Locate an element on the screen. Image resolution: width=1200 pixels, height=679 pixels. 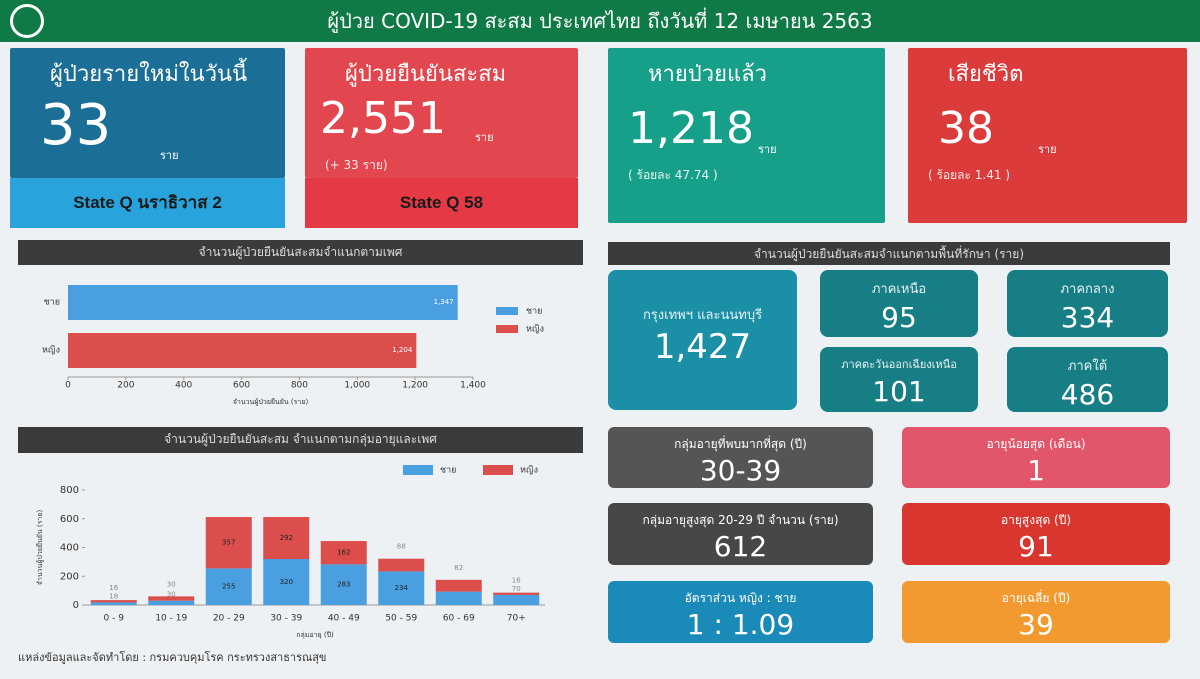
stat-label: กลุ่มอายุที่พบมากที่สุด (ปี) is located at coordinates (740, 444).